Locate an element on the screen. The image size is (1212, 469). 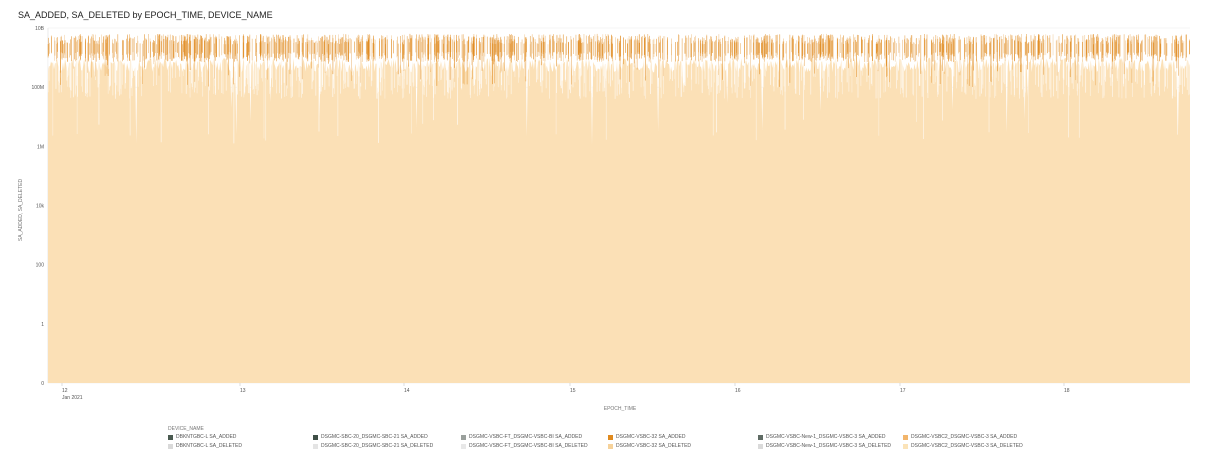
legend-label: DSGMC-VSBC2_DSGMC-VSBC-3 SA_ADDED is located at coordinates (964, 437).